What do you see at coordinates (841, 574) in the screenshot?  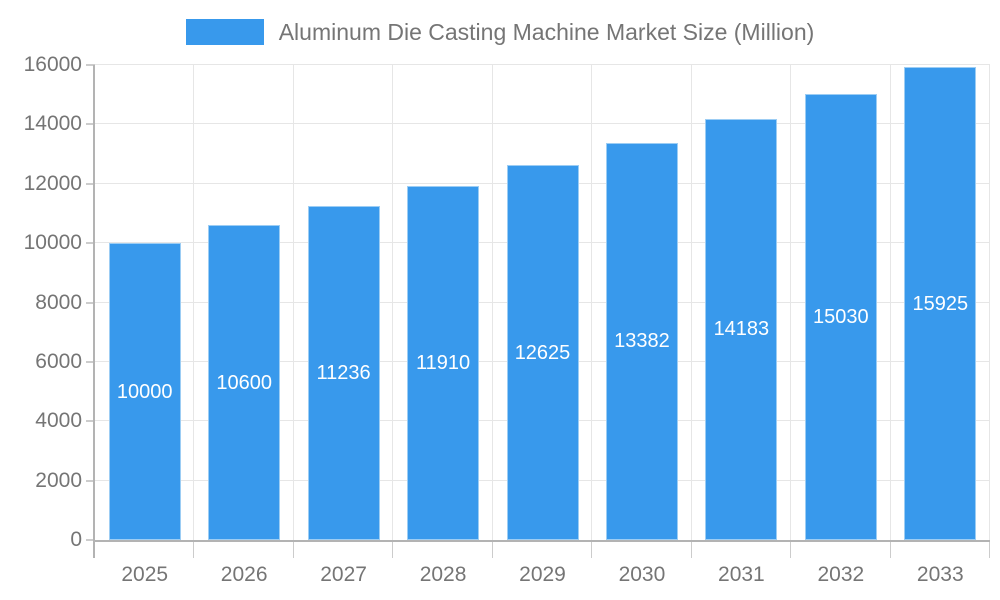 I see `x-axis-label: 2032` at bounding box center [841, 574].